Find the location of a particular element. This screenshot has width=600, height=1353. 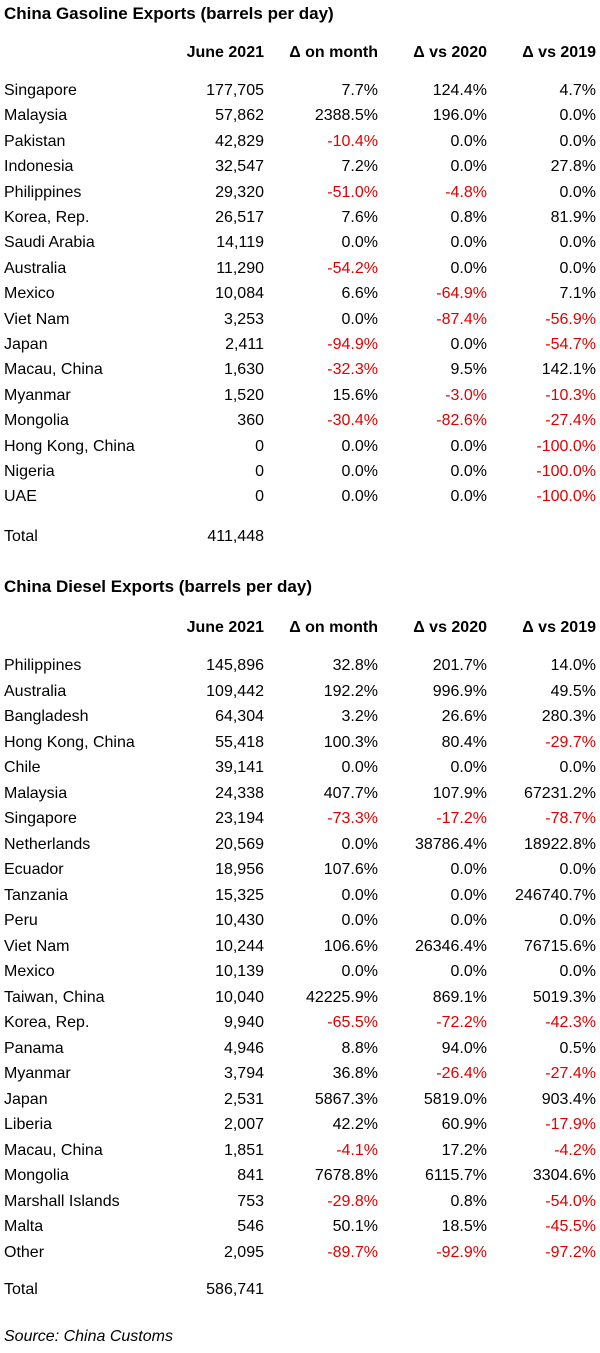

june-2021-cell: 1,630 is located at coordinates (243, 370).